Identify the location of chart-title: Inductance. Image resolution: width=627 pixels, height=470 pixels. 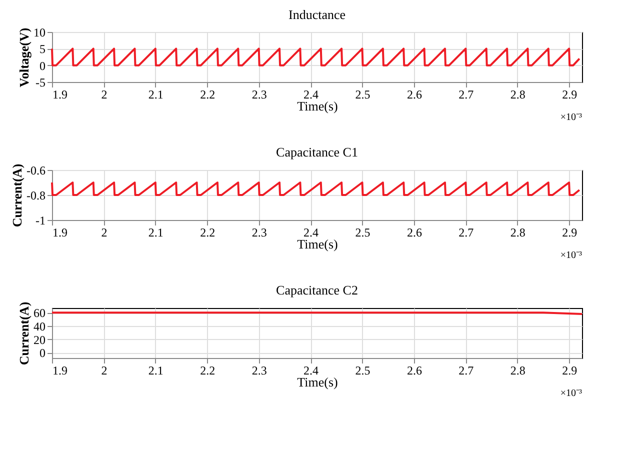
(317, 14).